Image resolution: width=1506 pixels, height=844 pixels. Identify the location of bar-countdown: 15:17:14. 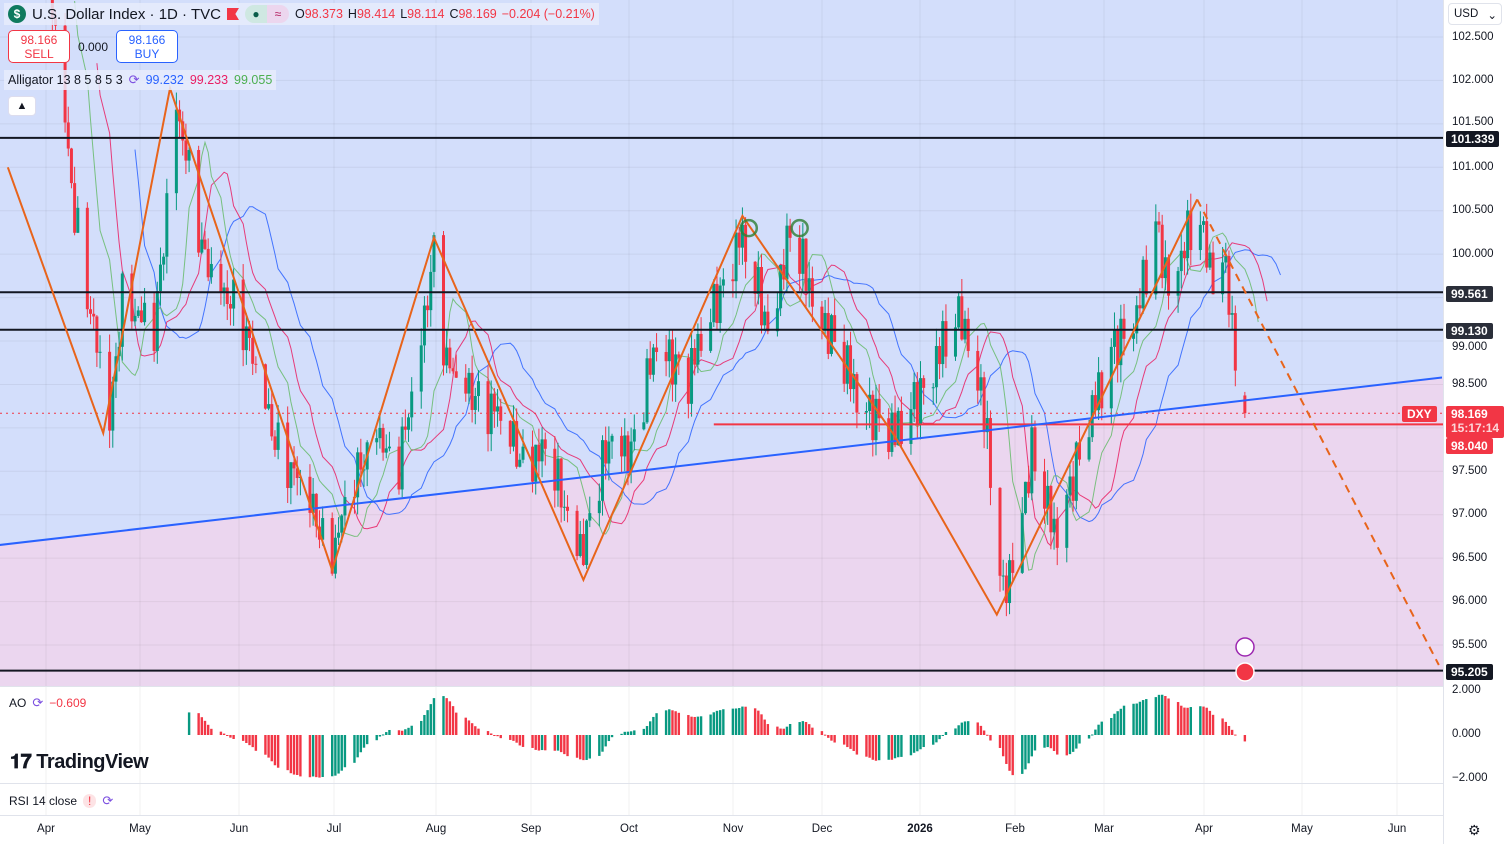
(1475, 428).